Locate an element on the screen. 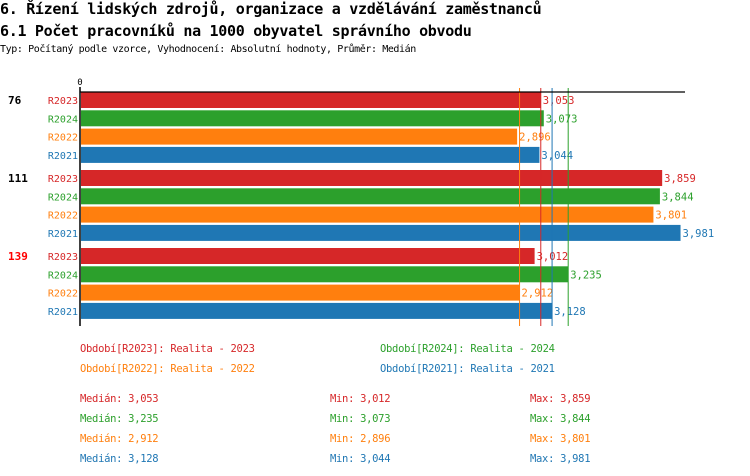 The width and height of the screenshot is (750, 476). stat-max: Max: 3,981 is located at coordinates (560, 459).